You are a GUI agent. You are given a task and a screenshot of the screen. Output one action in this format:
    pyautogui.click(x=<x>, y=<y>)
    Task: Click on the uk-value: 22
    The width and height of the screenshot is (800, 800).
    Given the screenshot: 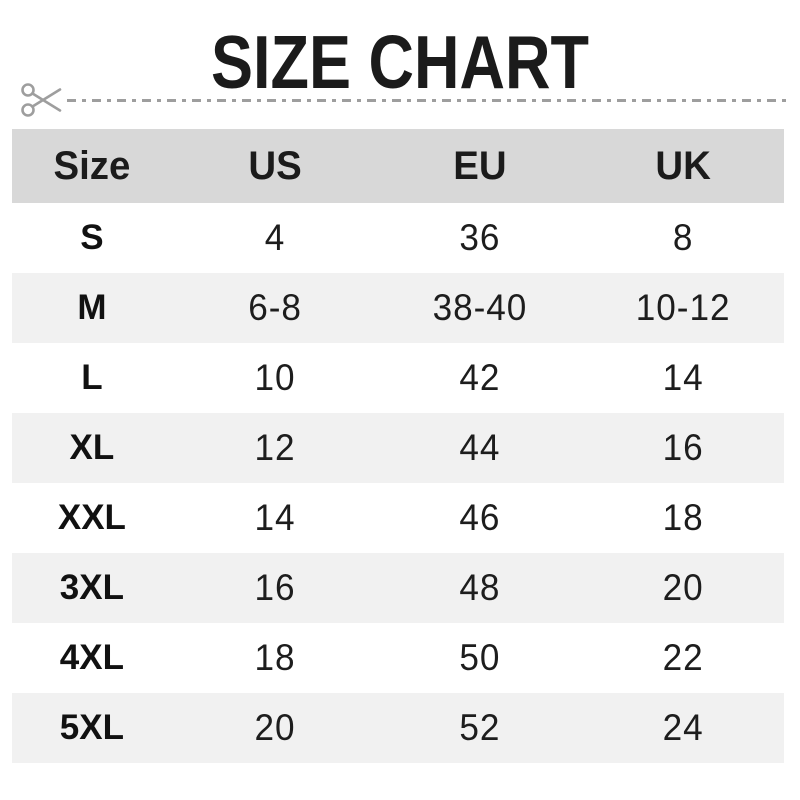 What is the action you would take?
    pyautogui.click(x=683, y=657)
    